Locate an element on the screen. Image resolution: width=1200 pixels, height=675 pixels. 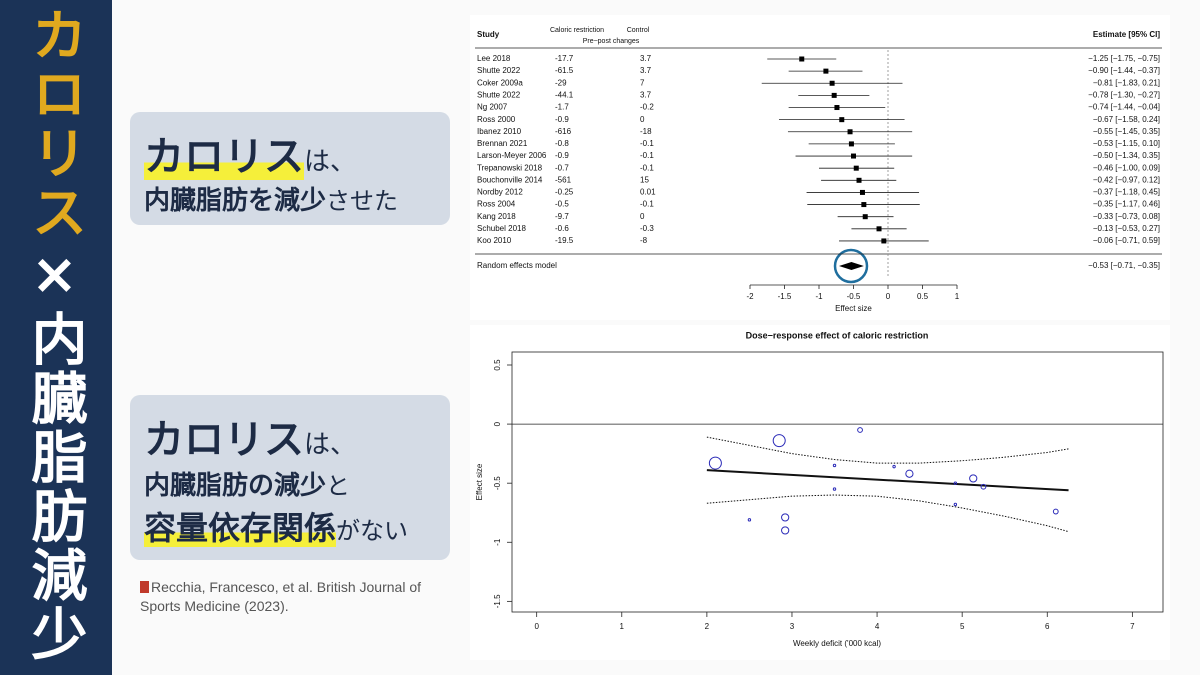
control-change: -8 is located at coordinates (644, 240).